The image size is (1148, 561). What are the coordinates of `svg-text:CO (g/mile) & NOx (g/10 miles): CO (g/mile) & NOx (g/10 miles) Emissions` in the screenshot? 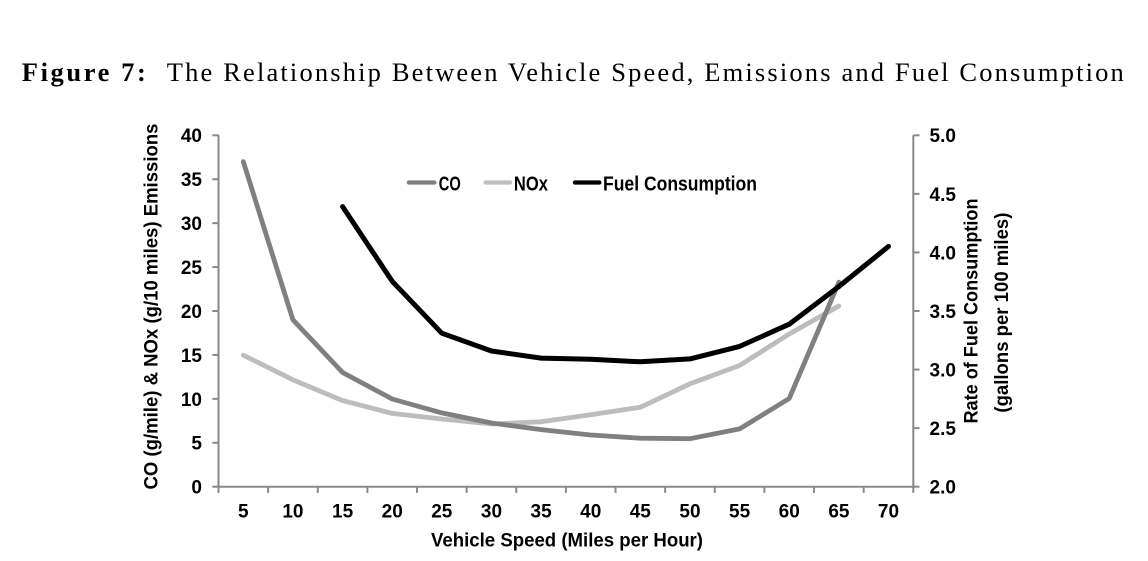 It's located at (152, 306).